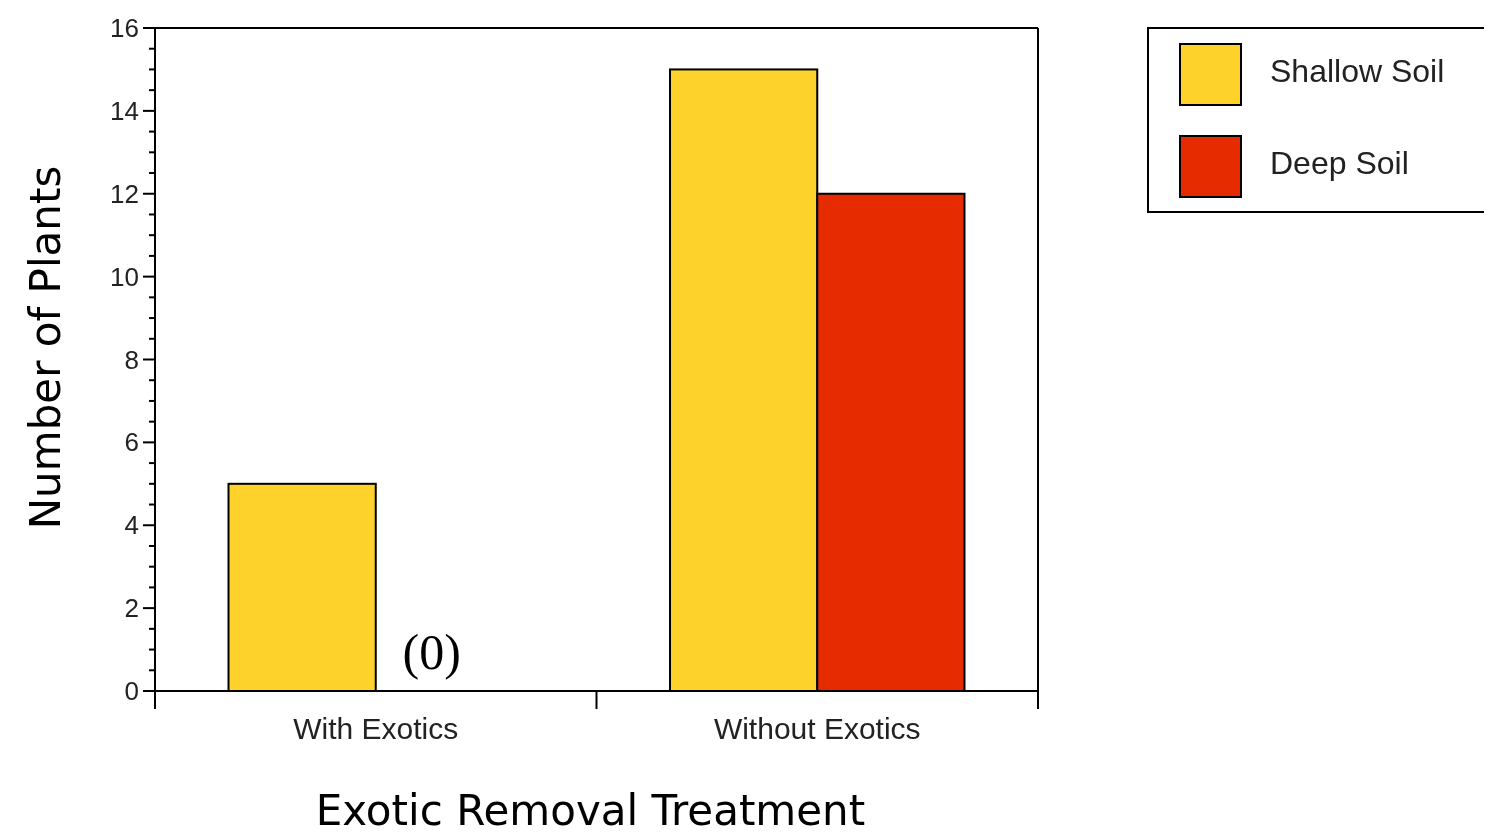 This screenshot has width=1492, height=833. What do you see at coordinates (124, 276) in the screenshot?
I see `y-tick-label: 10` at bounding box center [124, 276].